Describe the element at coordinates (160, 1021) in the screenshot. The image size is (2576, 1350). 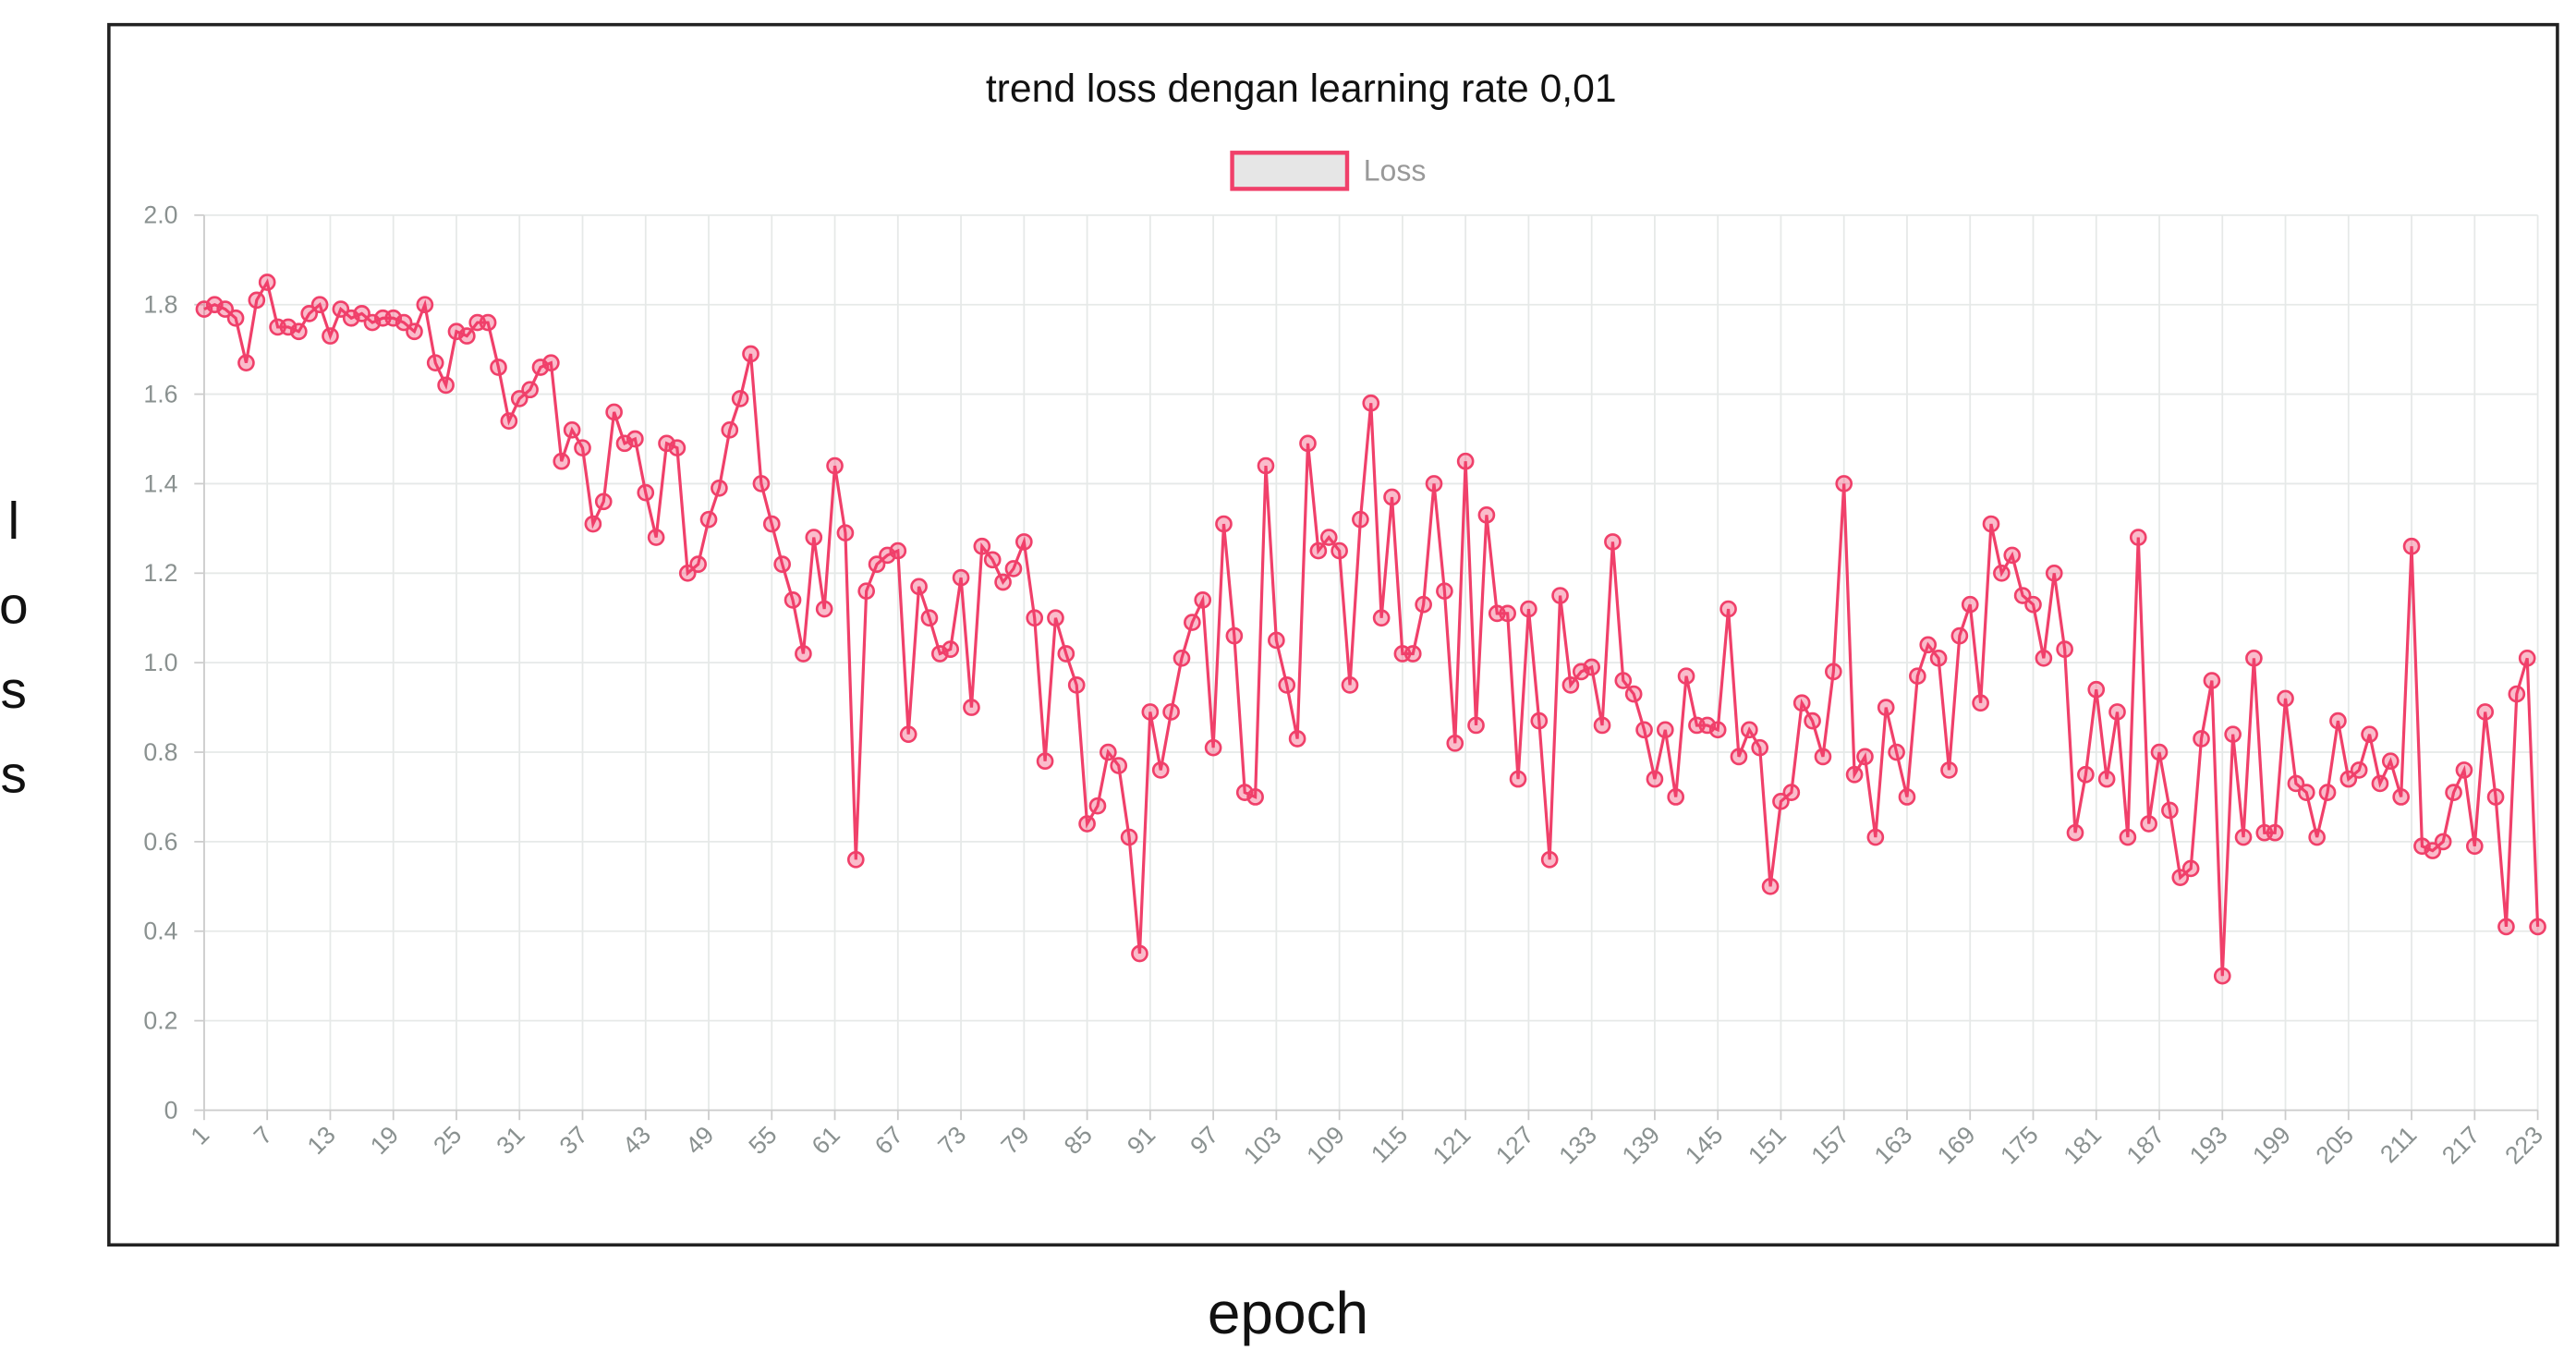
I see `y-tick-label: 0.2` at that location.